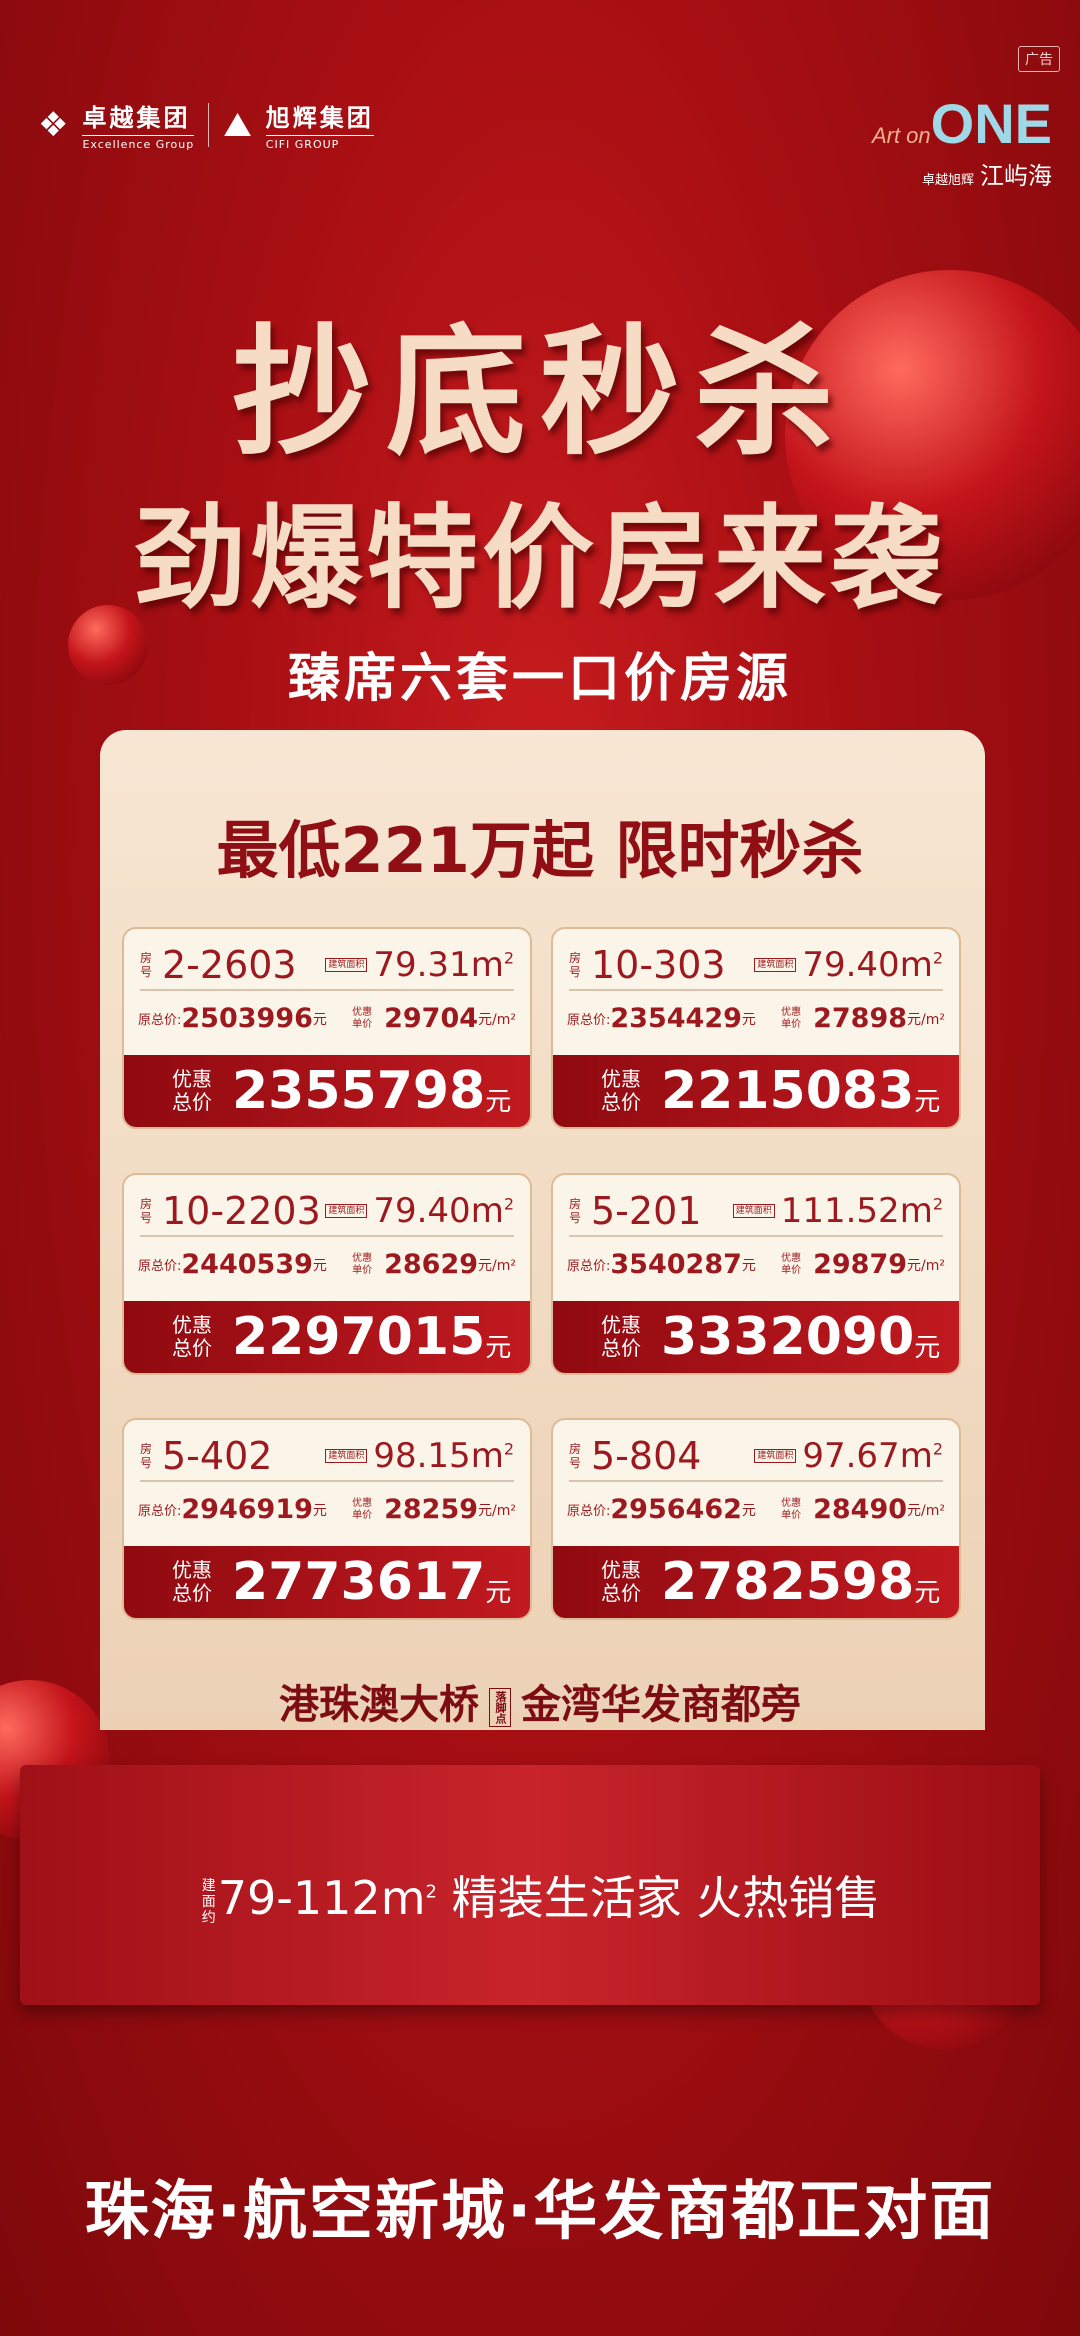  What do you see at coordinates (206, 124) in the screenshot?
I see `developer-logos: ❖ 卓越集团 Excellence Group ⛰ 旭辉集团 CIFI GROUP` at bounding box center [206, 124].